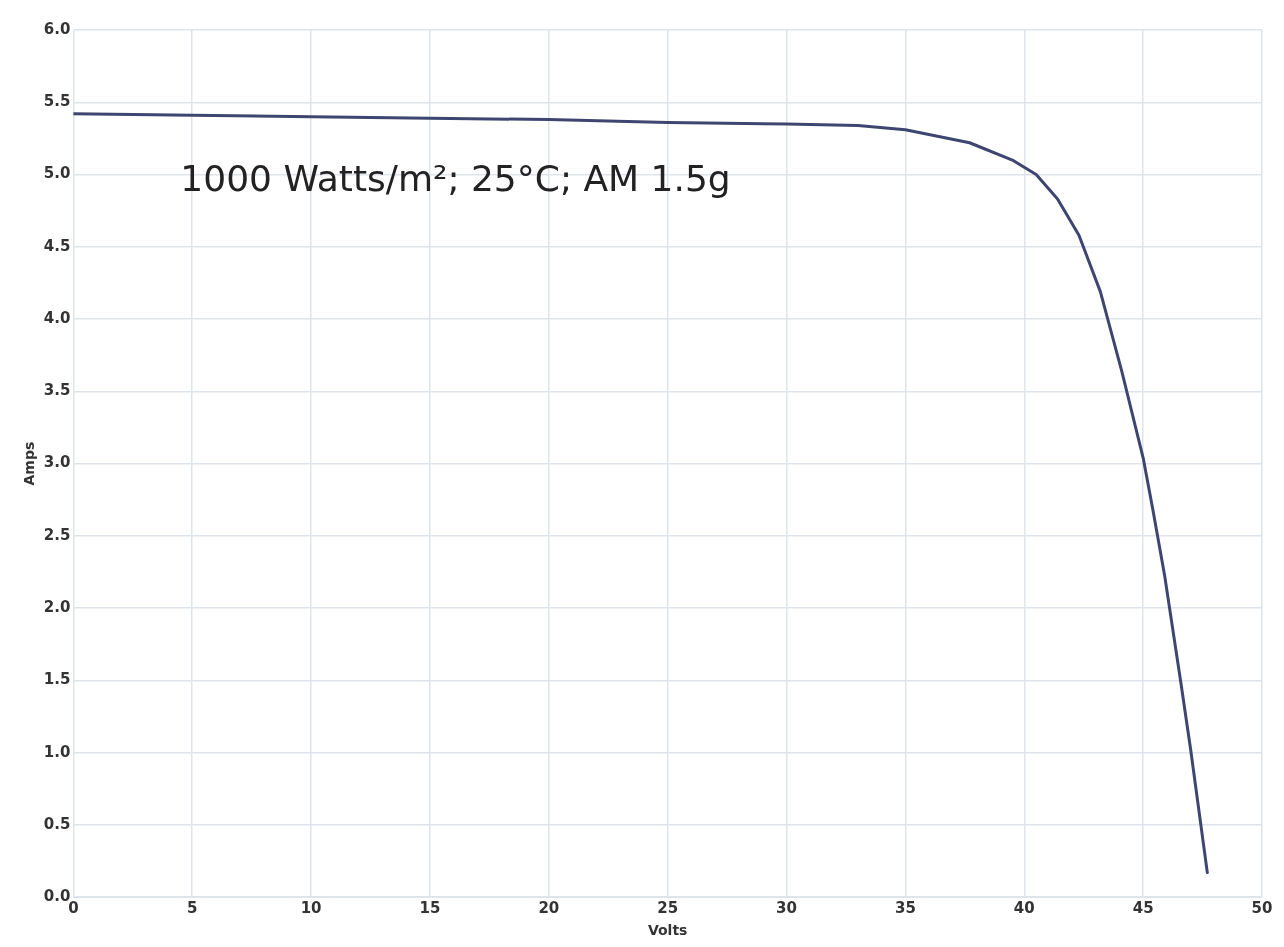 Image resolution: width=1284 pixels, height=947 pixels. Describe the element at coordinates (57, 317) in the screenshot. I see `y-tick-label: 4.0` at that location.